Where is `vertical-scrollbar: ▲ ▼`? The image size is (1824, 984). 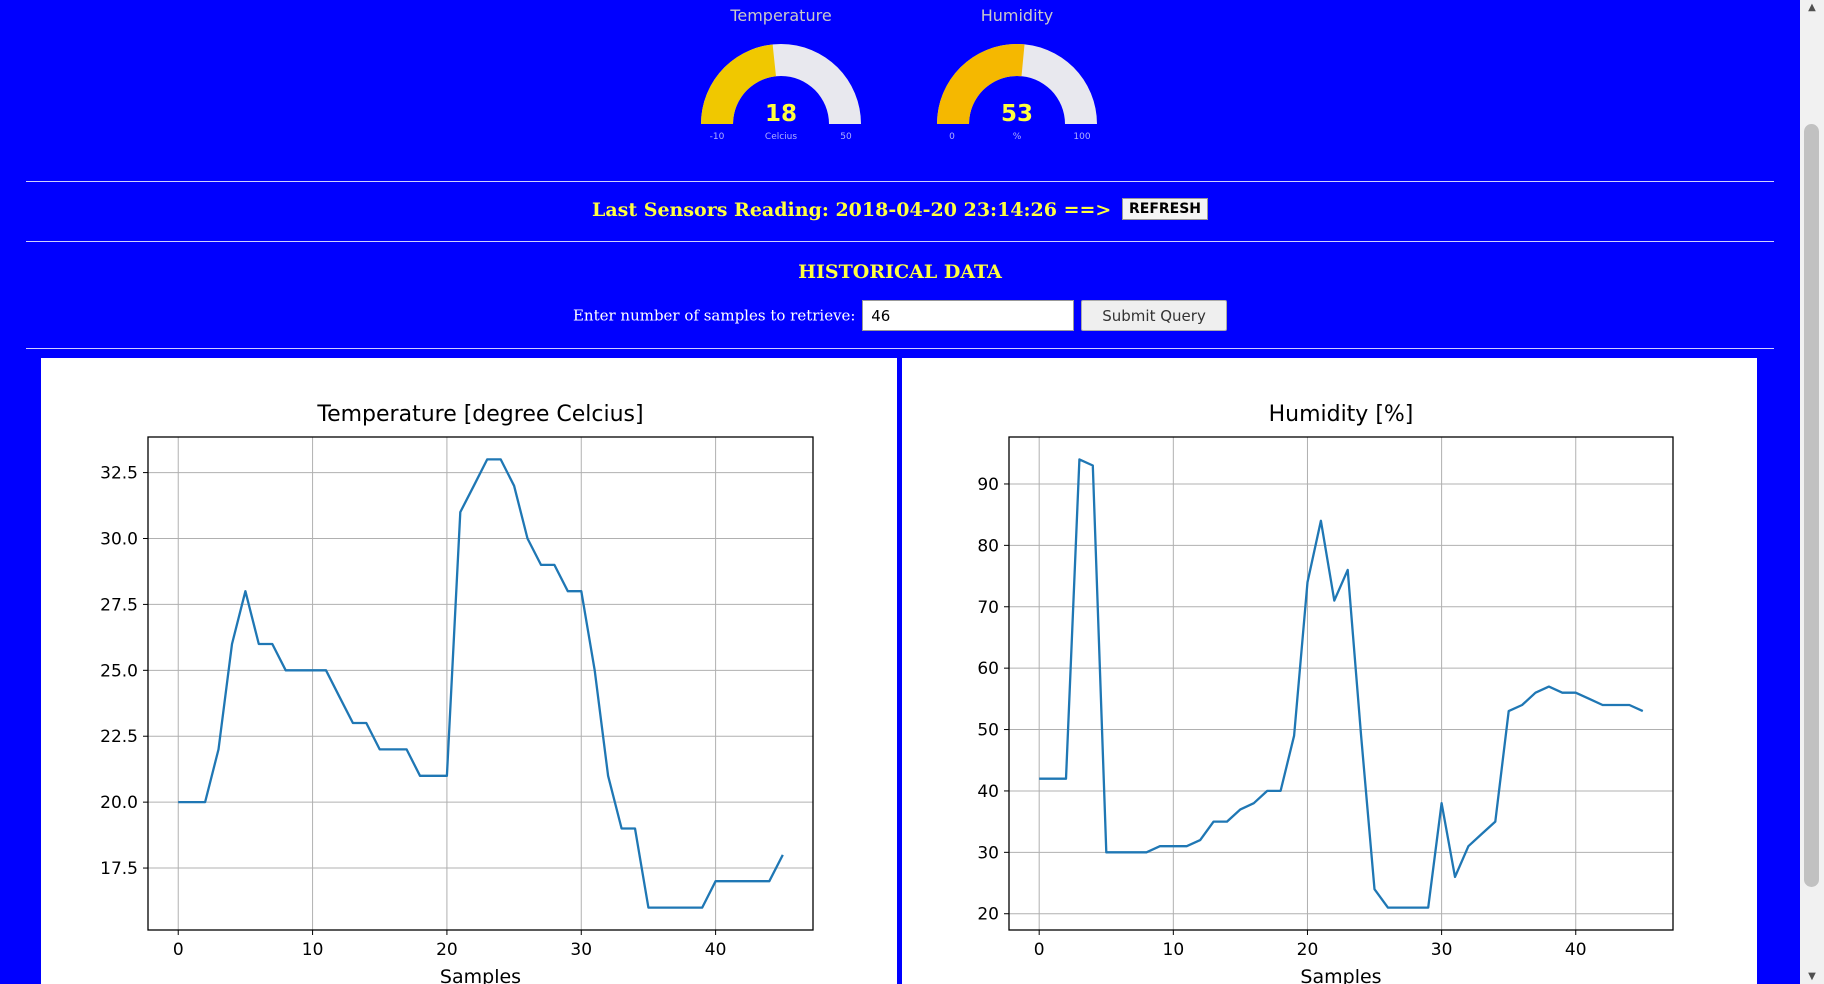
vertical-scrollbar: ▲ ▼ is located at coordinates (1812, 492).